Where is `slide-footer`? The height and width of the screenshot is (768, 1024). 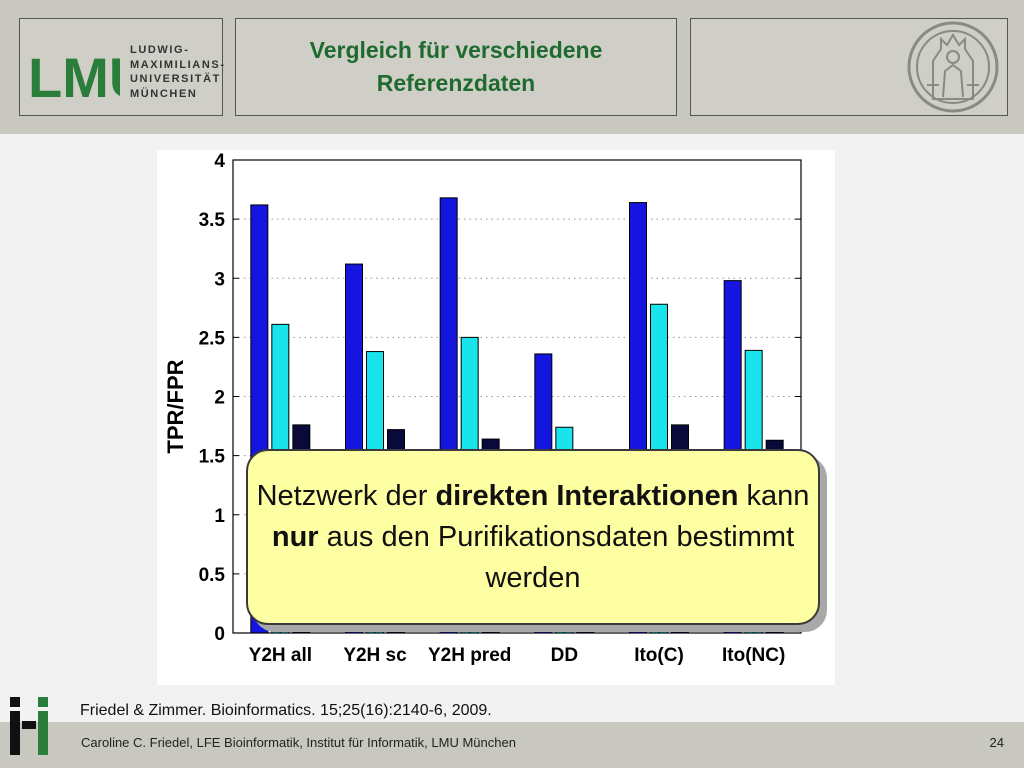
slide-footer is located at coordinates (512, 745).